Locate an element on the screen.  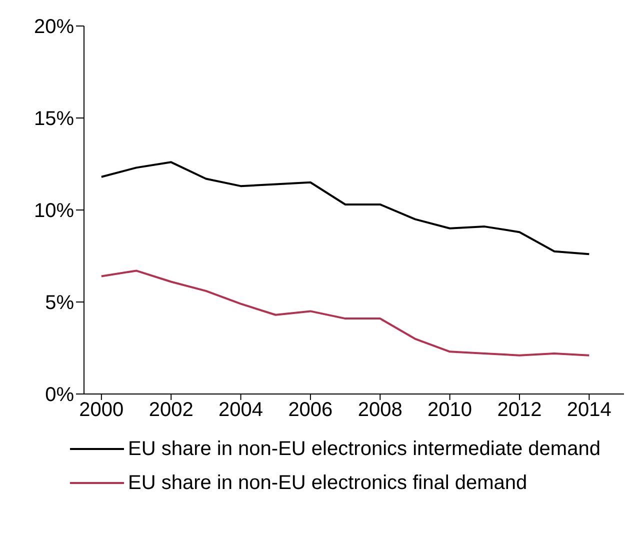
y-tick-label: 15% is located at coordinates (54, 119).